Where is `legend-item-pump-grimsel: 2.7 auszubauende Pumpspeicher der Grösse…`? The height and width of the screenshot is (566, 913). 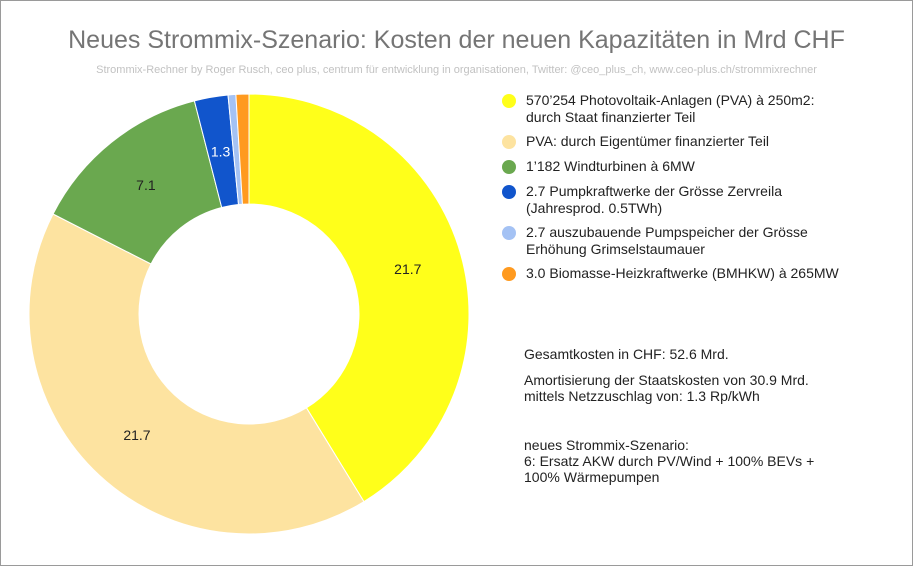
legend-item-pump-grimsel: 2.7 auszubauende Pumpspeicher der Grösse… is located at coordinates (700, 241).